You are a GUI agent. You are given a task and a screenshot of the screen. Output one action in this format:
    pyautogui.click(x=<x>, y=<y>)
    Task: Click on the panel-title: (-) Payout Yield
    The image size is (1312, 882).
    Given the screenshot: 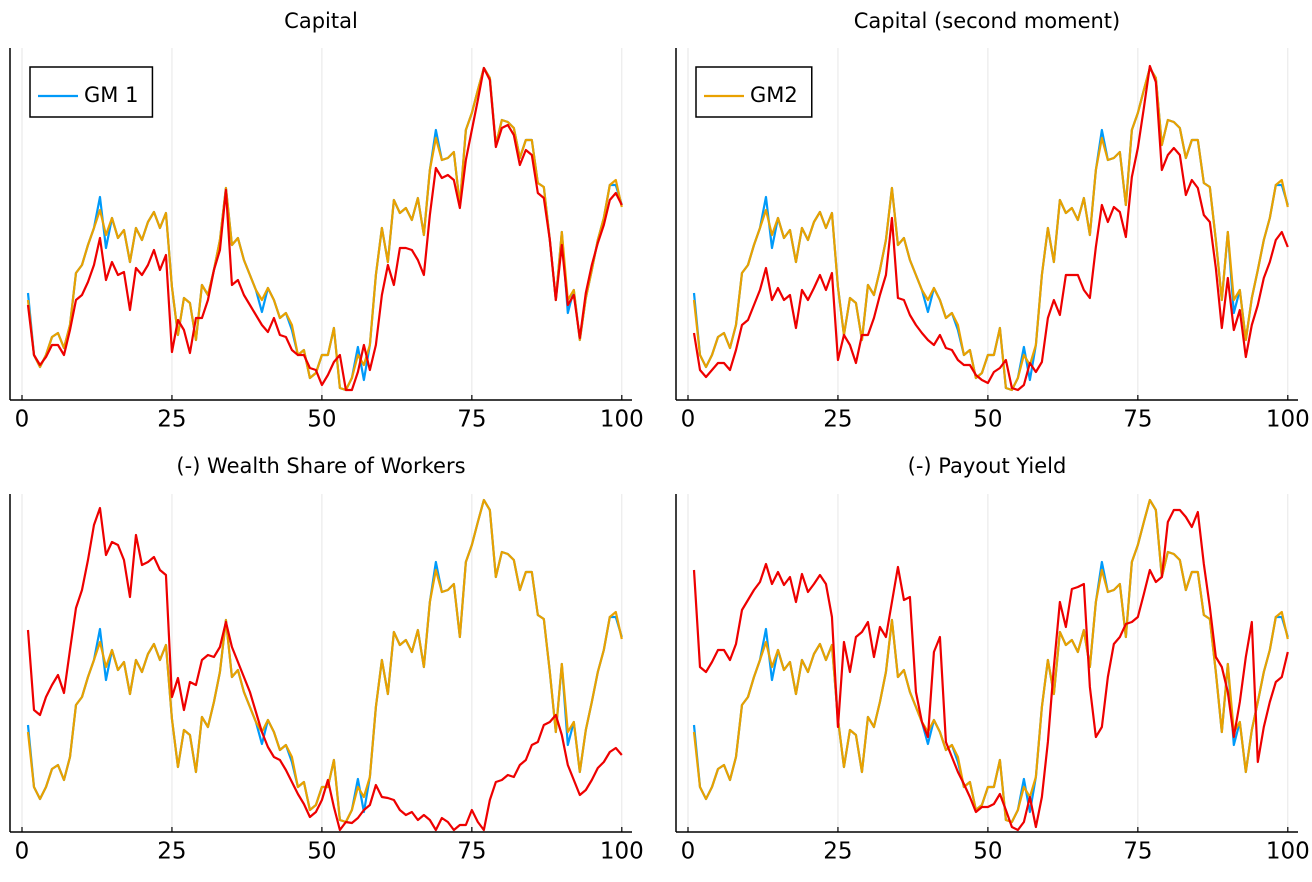 What is the action you would take?
    pyautogui.click(x=987, y=466)
    